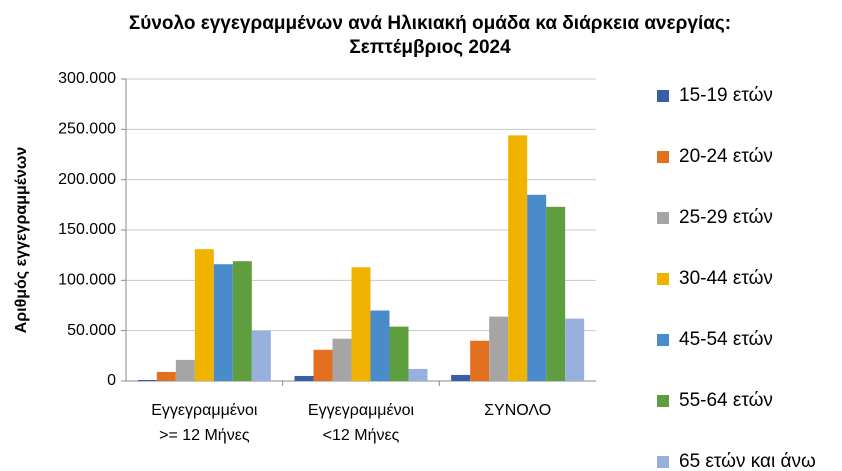  Describe the element at coordinates (111, 380) in the screenshot. I see `y-tick-label: 0` at that location.